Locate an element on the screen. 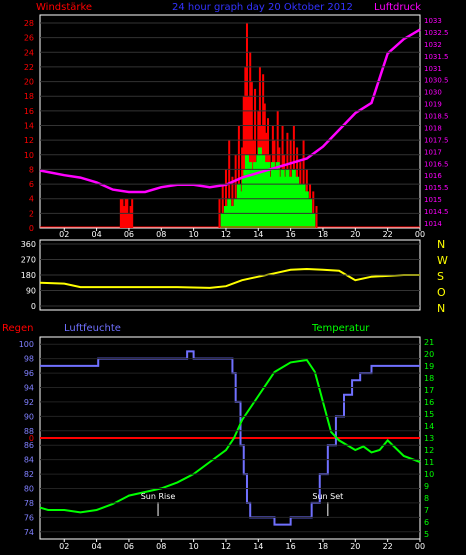  direction-tick-label: 0 is located at coordinates (33, 306).